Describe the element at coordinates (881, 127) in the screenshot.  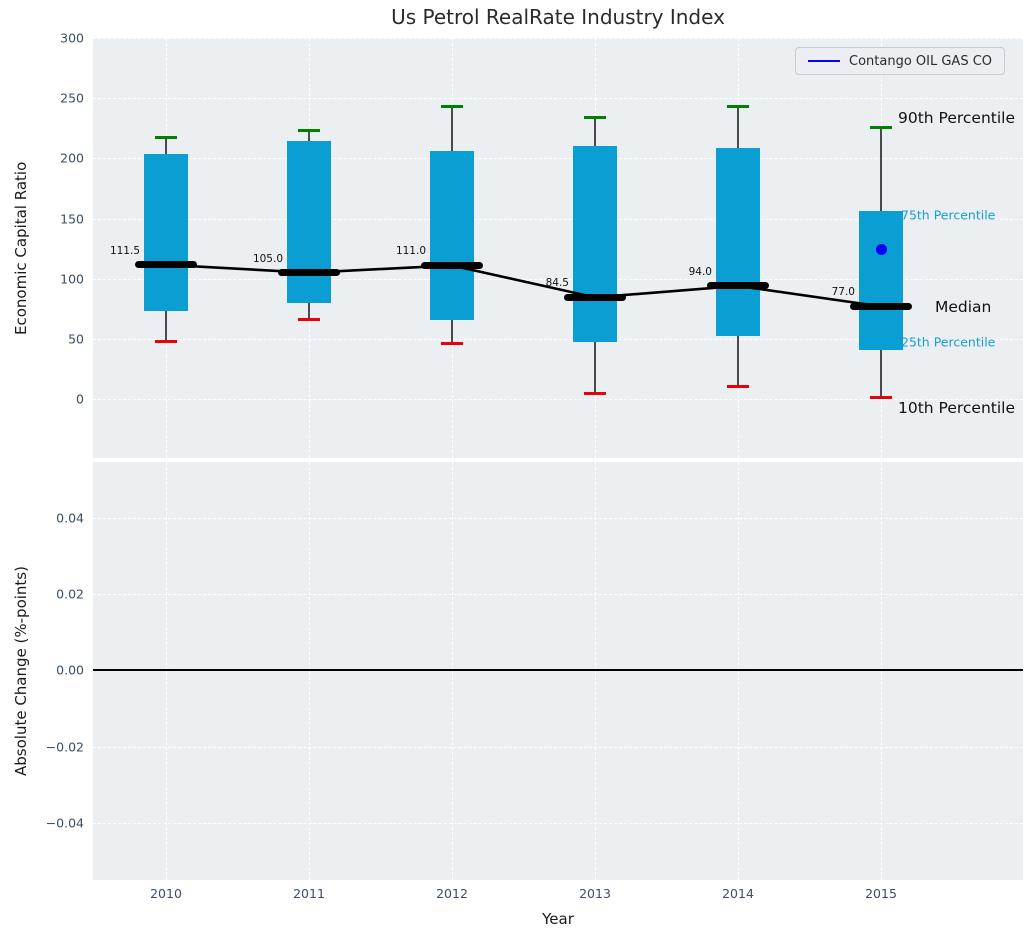
I see `p90-cap-2015` at that location.